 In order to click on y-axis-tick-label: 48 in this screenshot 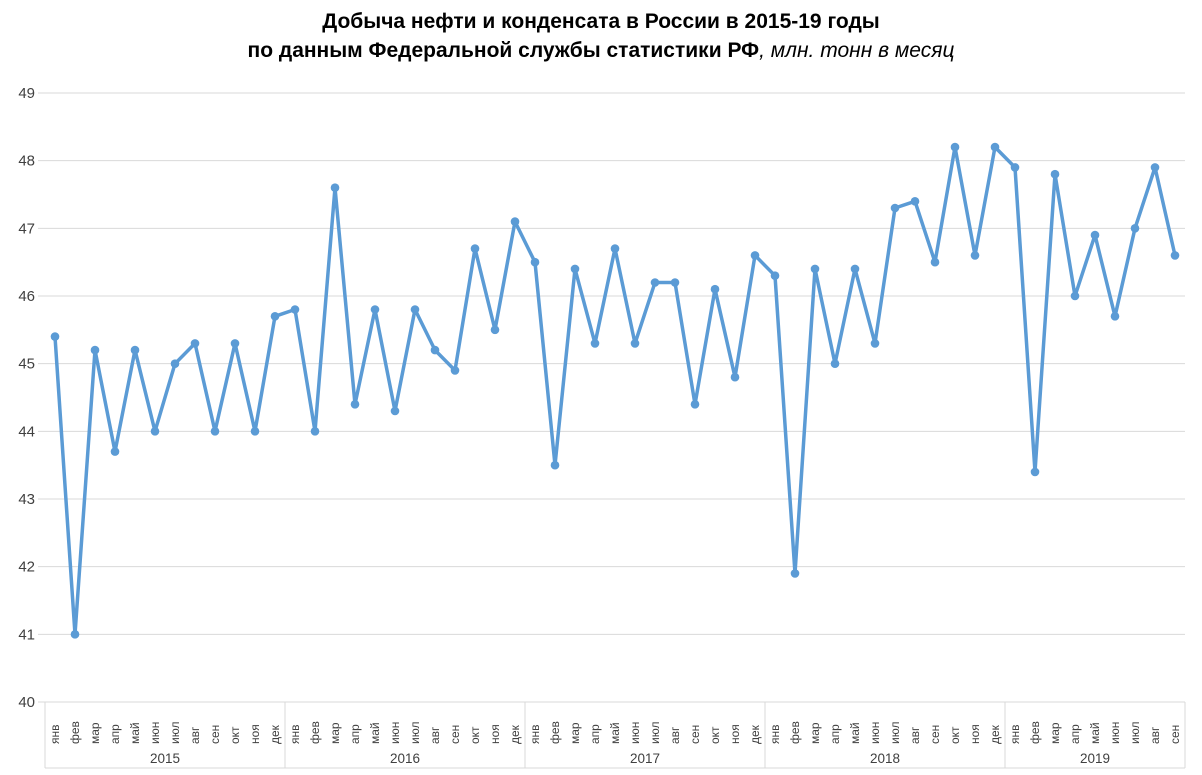, I will do `click(26, 161)`.